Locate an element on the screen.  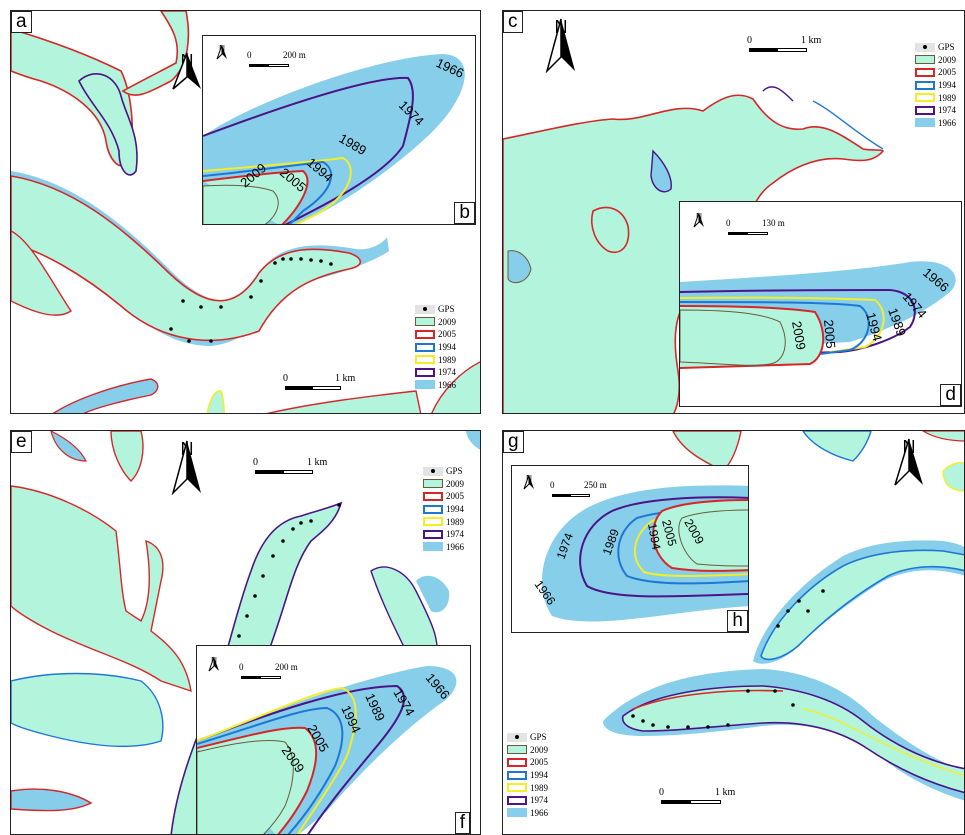
legend-item-1966: 1966 is located at coordinates (443, 547).